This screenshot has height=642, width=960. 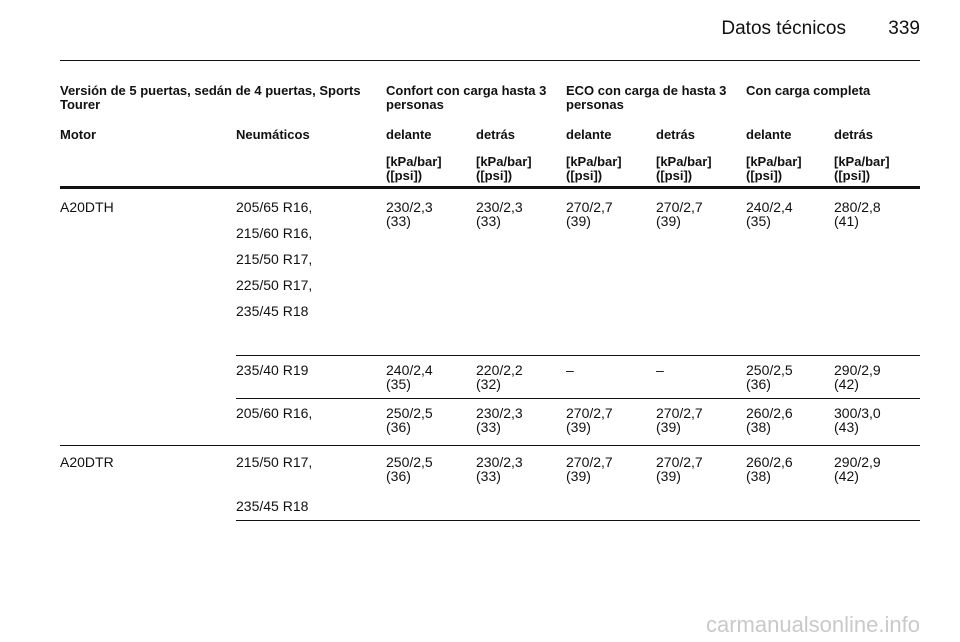 I want to click on col-label-eco-front: delante, so click(x=589, y=134).